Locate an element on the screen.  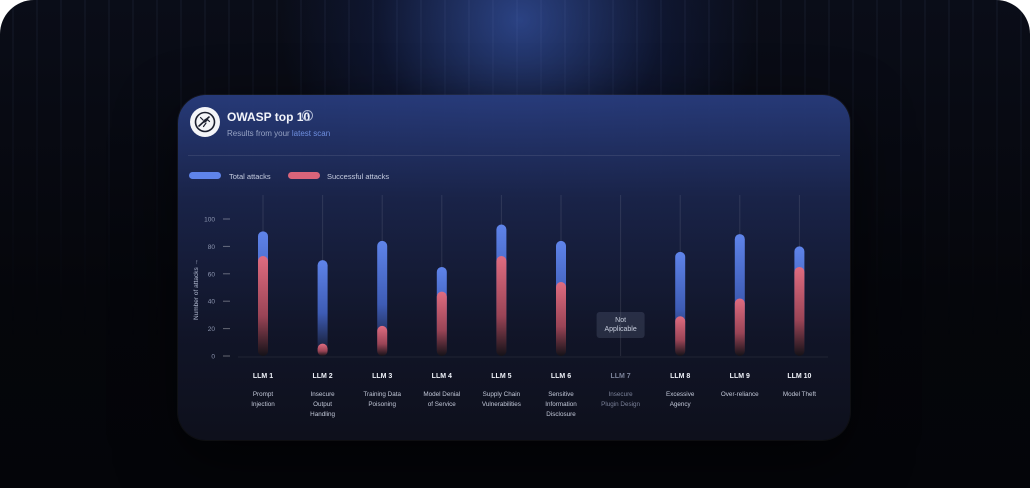
category-name-label: Poisoning is located at coordinates (382, 404).